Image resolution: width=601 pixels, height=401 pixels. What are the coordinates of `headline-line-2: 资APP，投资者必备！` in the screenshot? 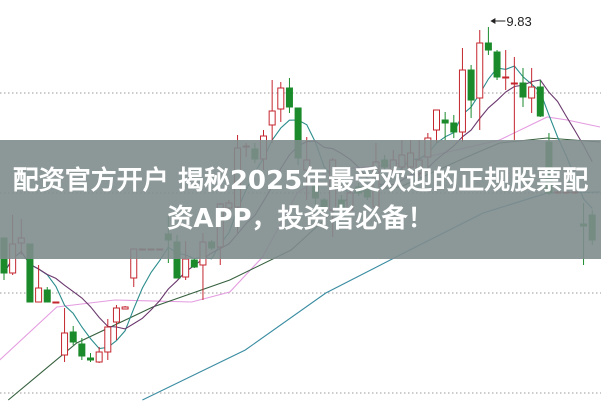 It's located at (300, 218).